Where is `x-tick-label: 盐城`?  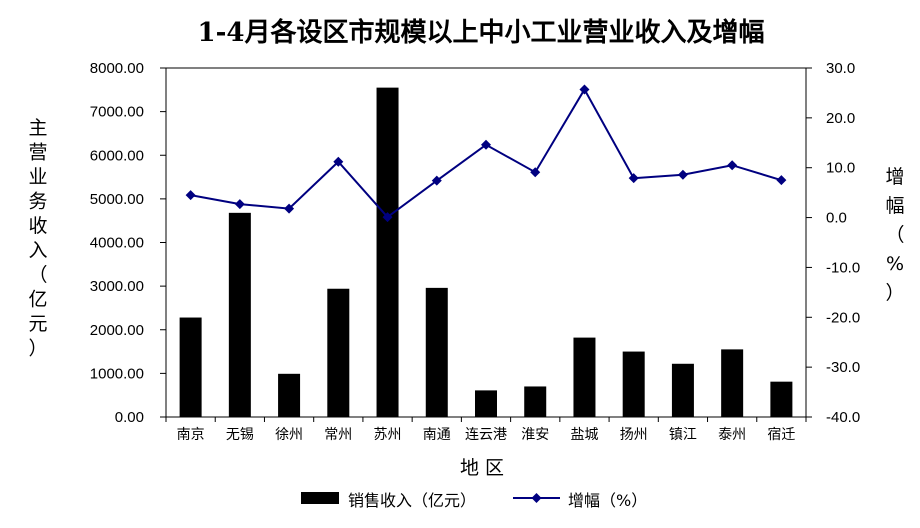
x-tick-label: 盐城 is located at coordinates (584, 435).